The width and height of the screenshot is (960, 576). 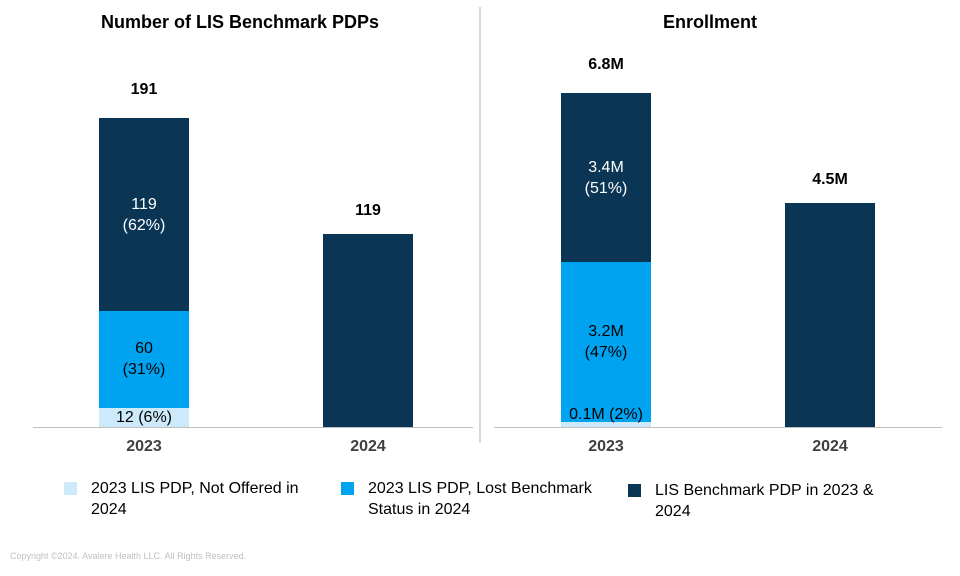 I want to click on right-chart-title: Enrollment, so click(x=709, y=22).